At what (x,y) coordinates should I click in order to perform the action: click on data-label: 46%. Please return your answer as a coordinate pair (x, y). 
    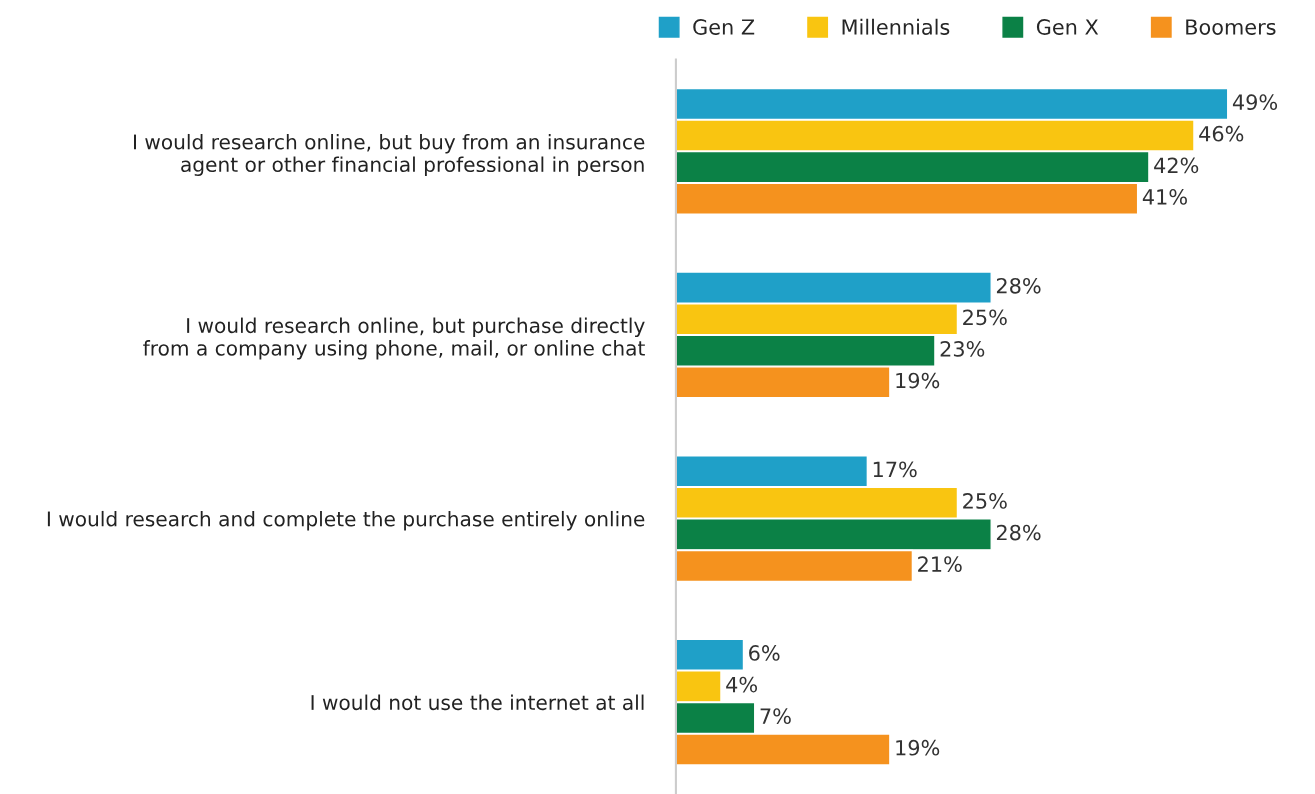
    Looking at the image, I should click on (1221, 133).